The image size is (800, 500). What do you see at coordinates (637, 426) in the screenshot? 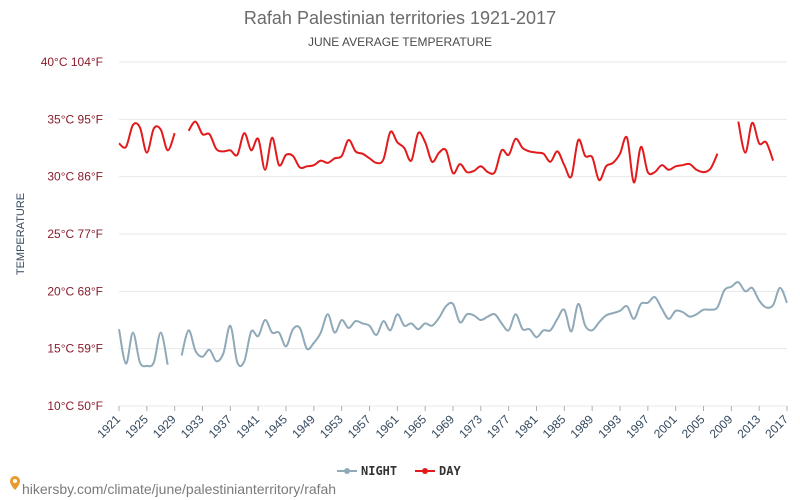
I see `x-tick-label: 1997` at bounding box center [637, 426].